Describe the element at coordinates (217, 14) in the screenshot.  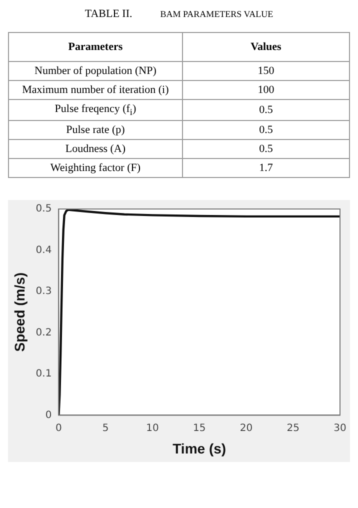
I see `text: BAM PARAMETERS VALUE` at that location.